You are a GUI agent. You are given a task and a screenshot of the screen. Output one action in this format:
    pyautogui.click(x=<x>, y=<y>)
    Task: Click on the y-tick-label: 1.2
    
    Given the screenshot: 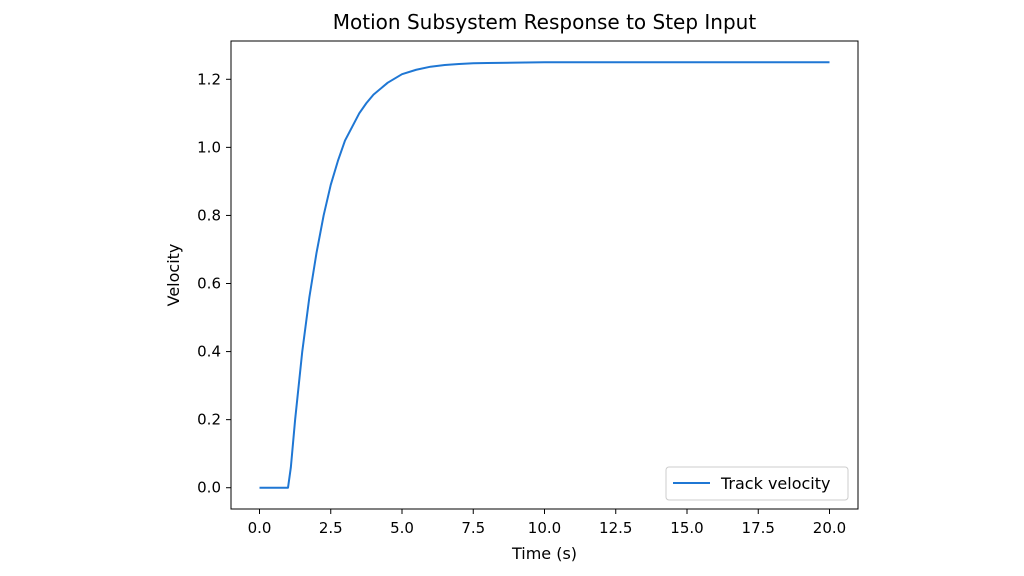 What is the action you would take?
    pyautogui.click(x=209, y=79)
    